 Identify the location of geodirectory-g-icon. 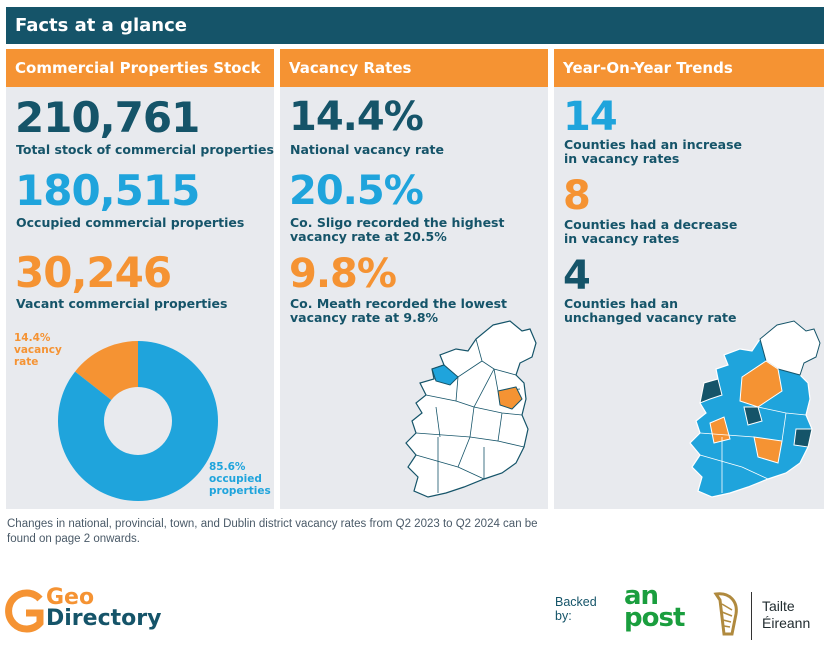
(24, 611).